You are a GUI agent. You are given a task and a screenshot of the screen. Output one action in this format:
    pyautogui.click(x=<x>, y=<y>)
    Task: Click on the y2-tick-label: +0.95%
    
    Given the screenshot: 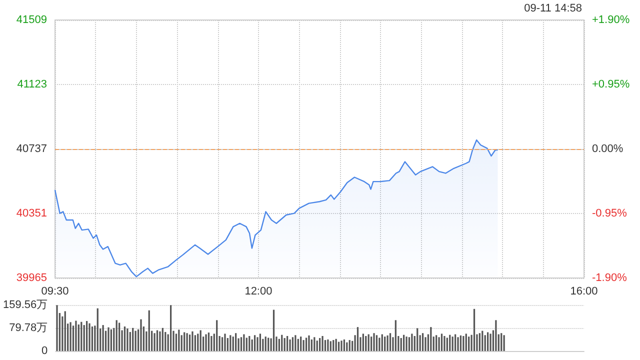 What is the action you would take?
    pyautogui.click(x=611, y=84)
    